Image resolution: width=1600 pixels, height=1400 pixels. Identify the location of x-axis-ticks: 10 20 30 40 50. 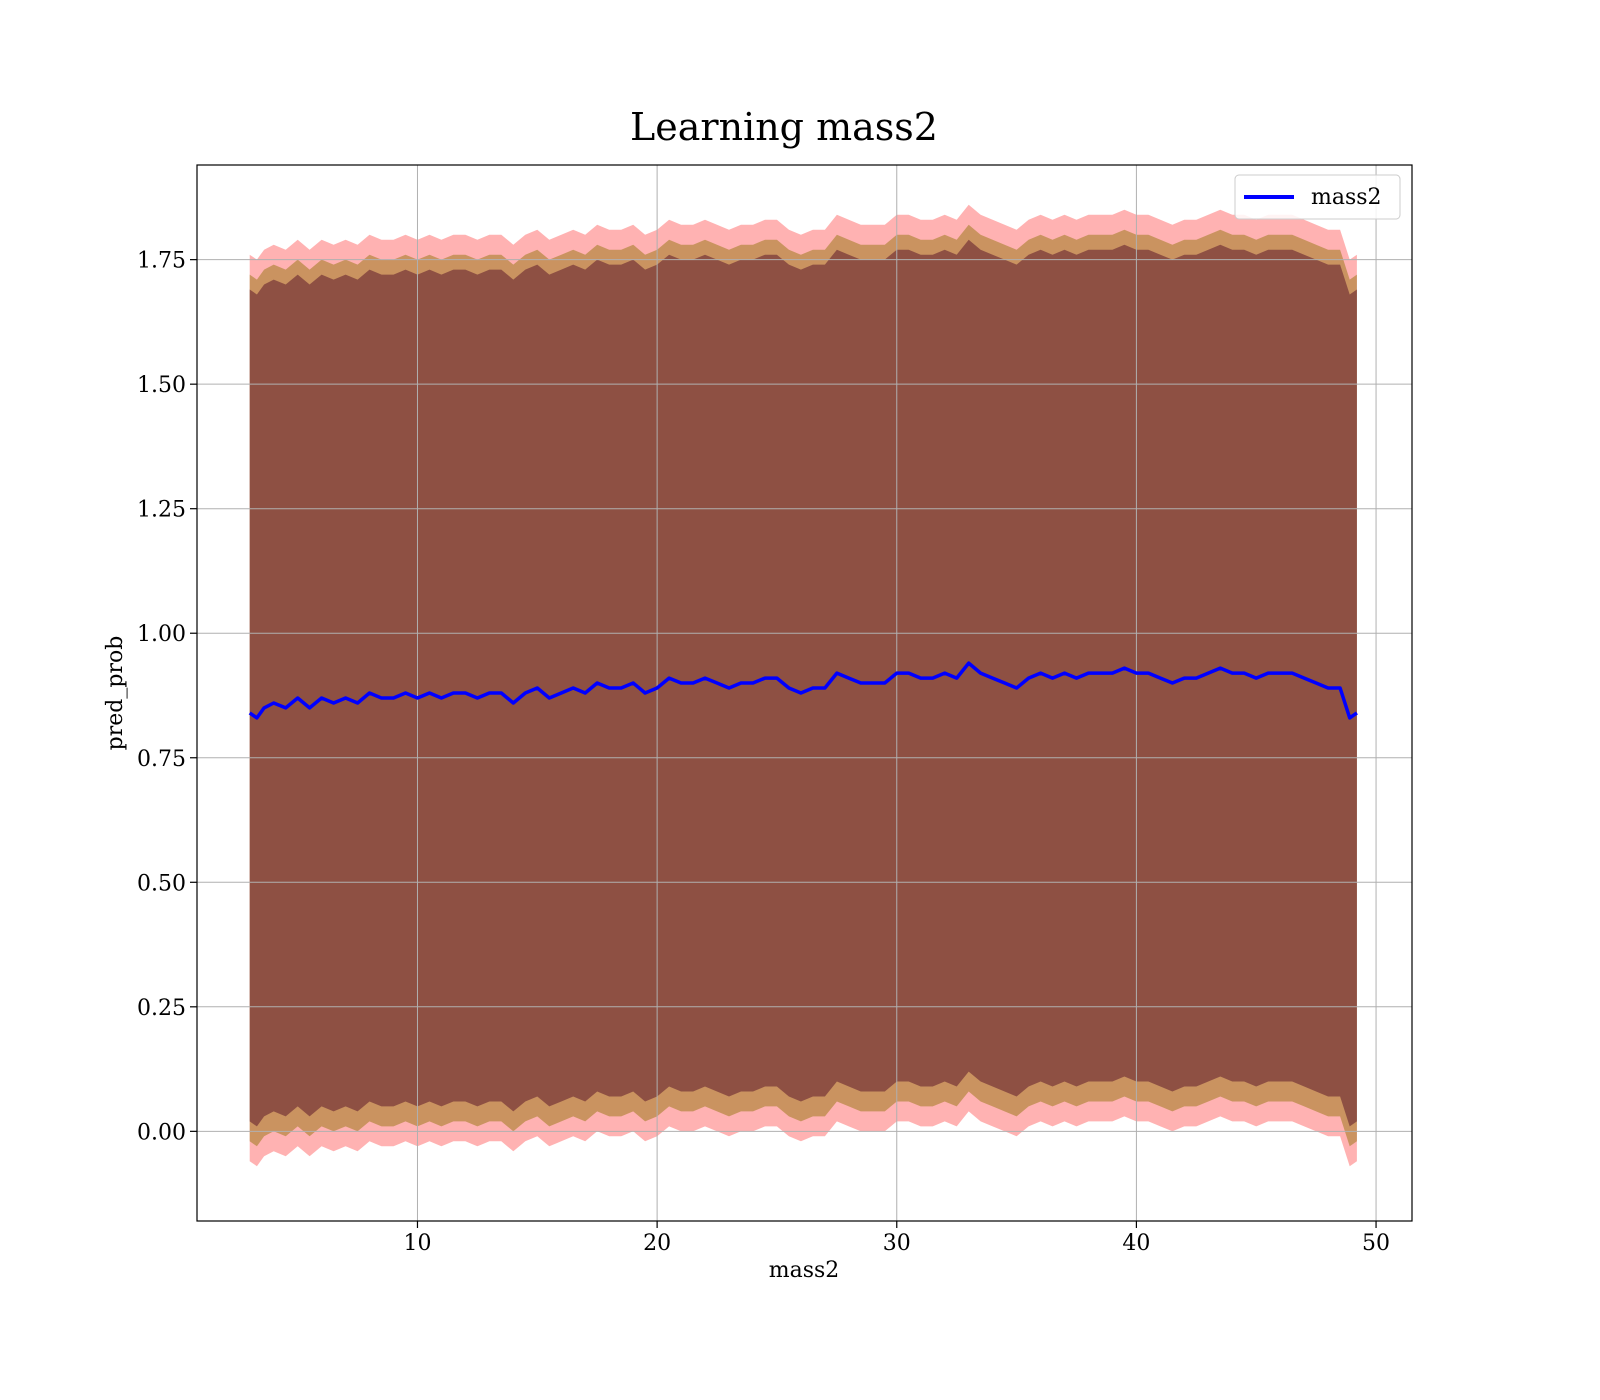
(896, 1238).